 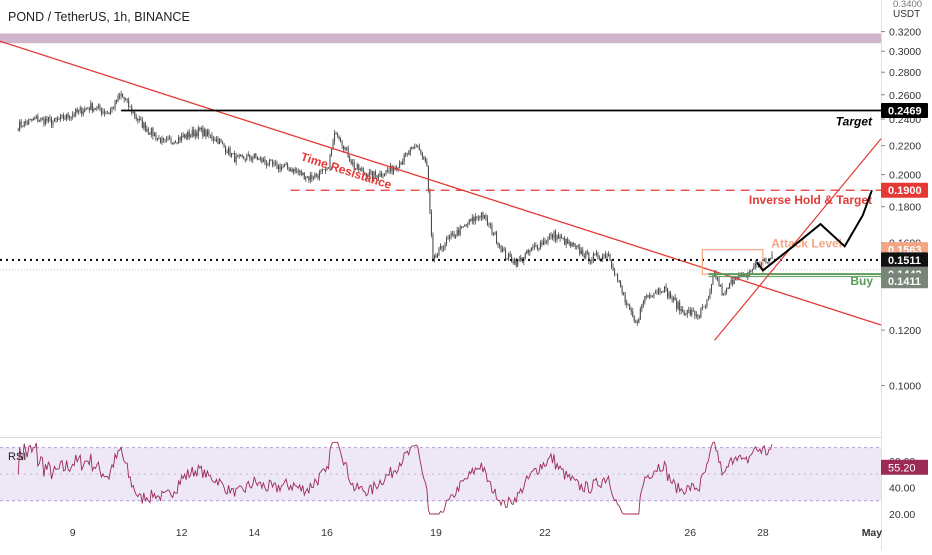 I want to click on pane-divider, so click(x=440, y=437).